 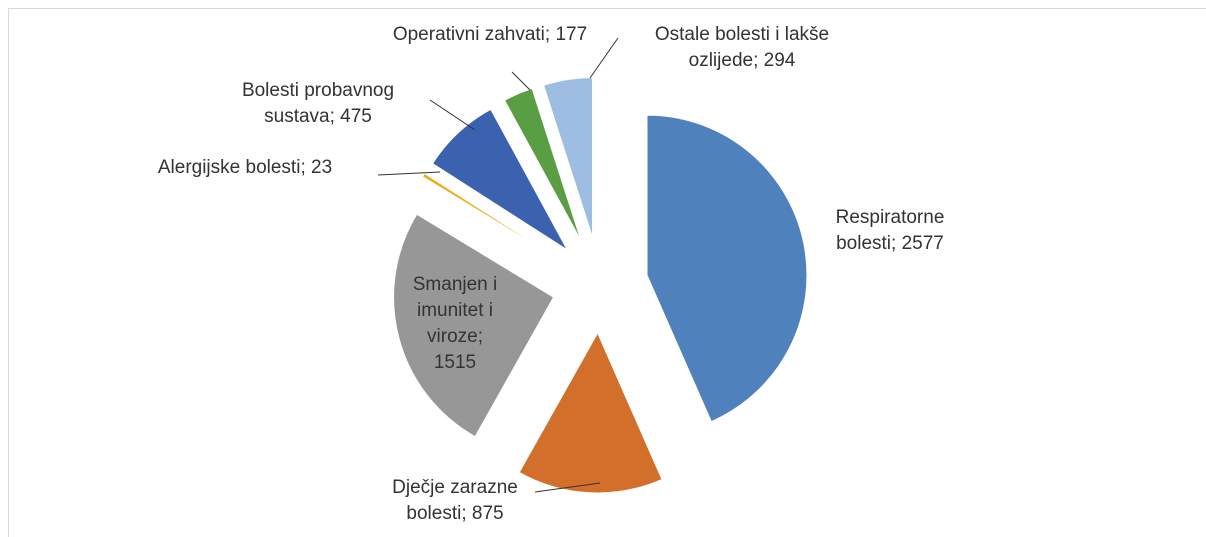 What do you see at coordinates (455, 362) in the screenshot?
I see `label-value: 1515` at bounding box center [455, 362].